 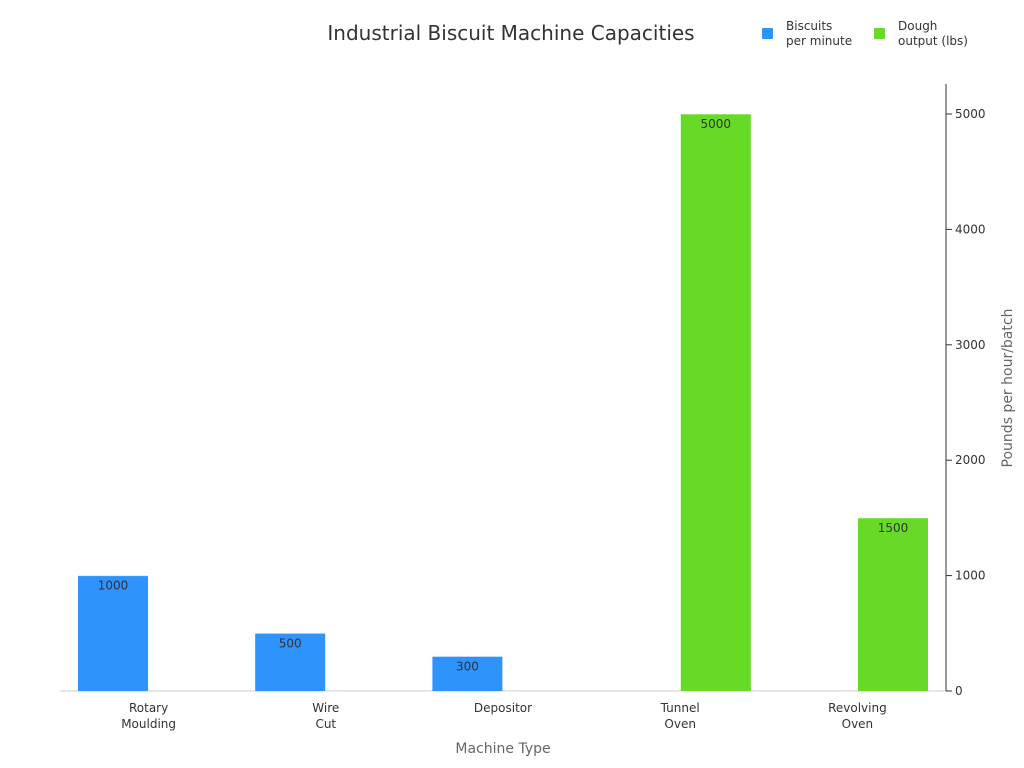 What do you see at coordinates (970, 576) in the screenshot?
I see `y-tick-label: 1000` at bounding box center [970, 576].